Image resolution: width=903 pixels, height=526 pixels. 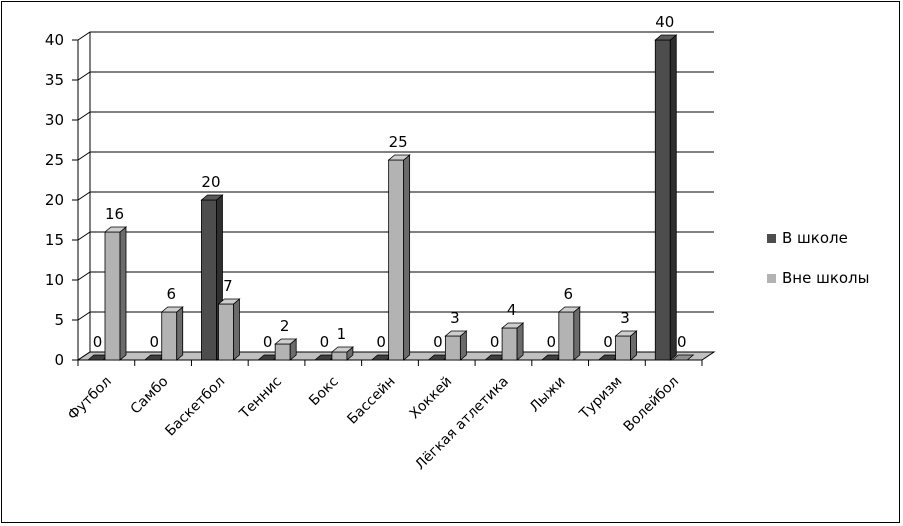 What do you see at coordinates (342, 334) in the screenshot?
I see `data-label: 1` at bounding box center [342, 334].